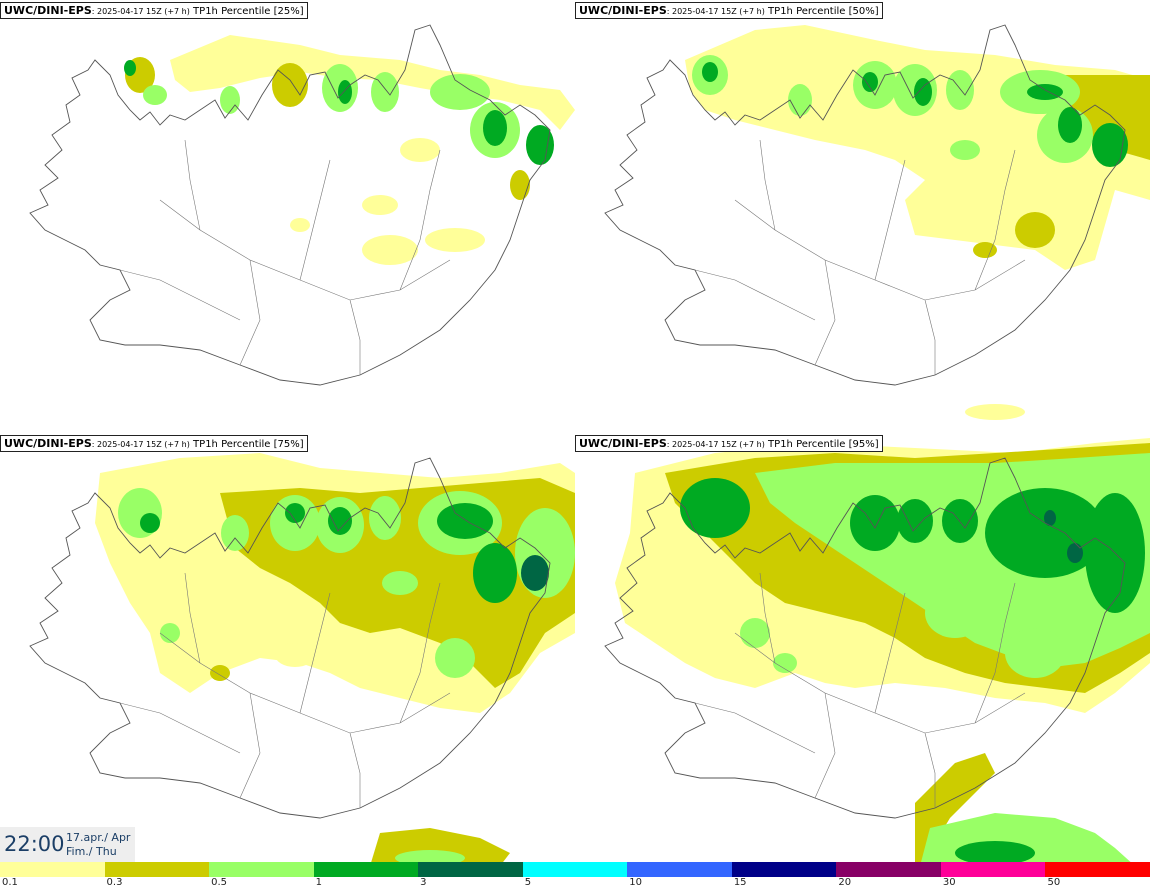 The width and height of the screenshot is (1150, 891). I want to click on legend-tick-label: 1, so click(318, 882).